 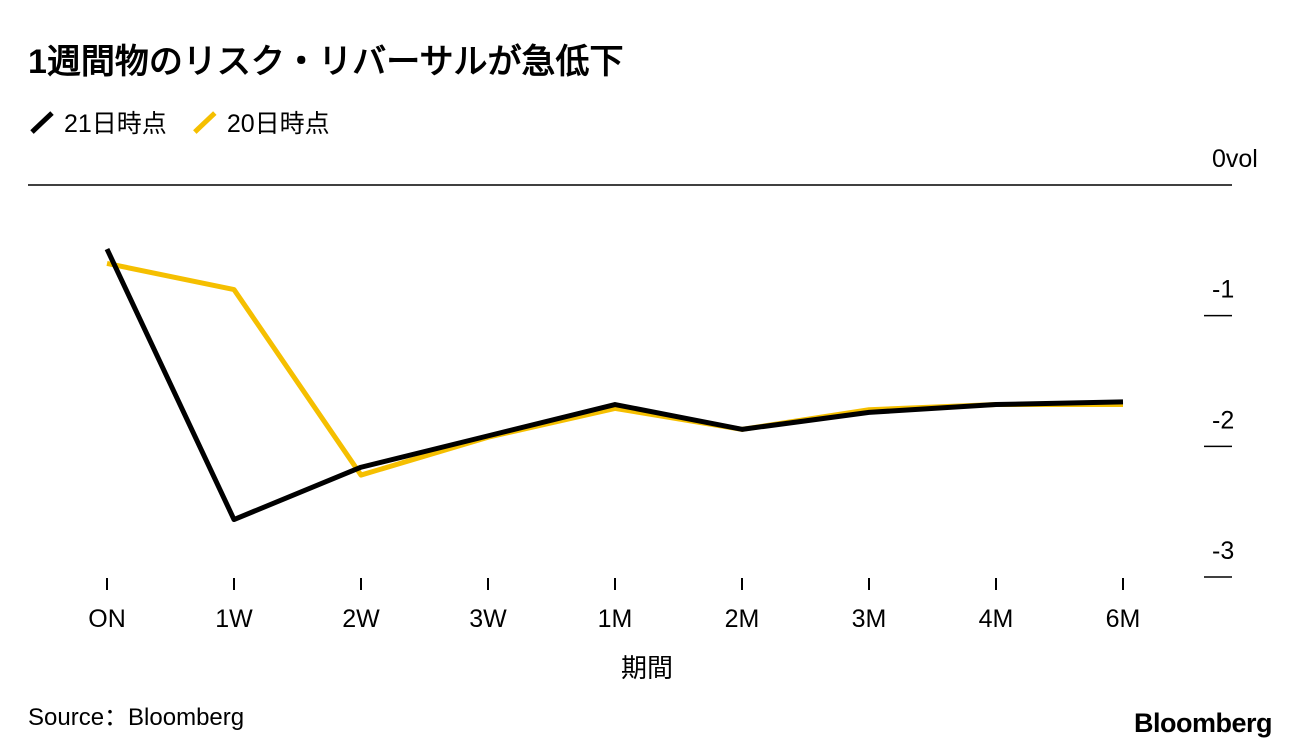 What do you see at coordinates (1223, 290) in the screenshot?
I see `y-tick-label: -1` at bounding box center [1223, 290].